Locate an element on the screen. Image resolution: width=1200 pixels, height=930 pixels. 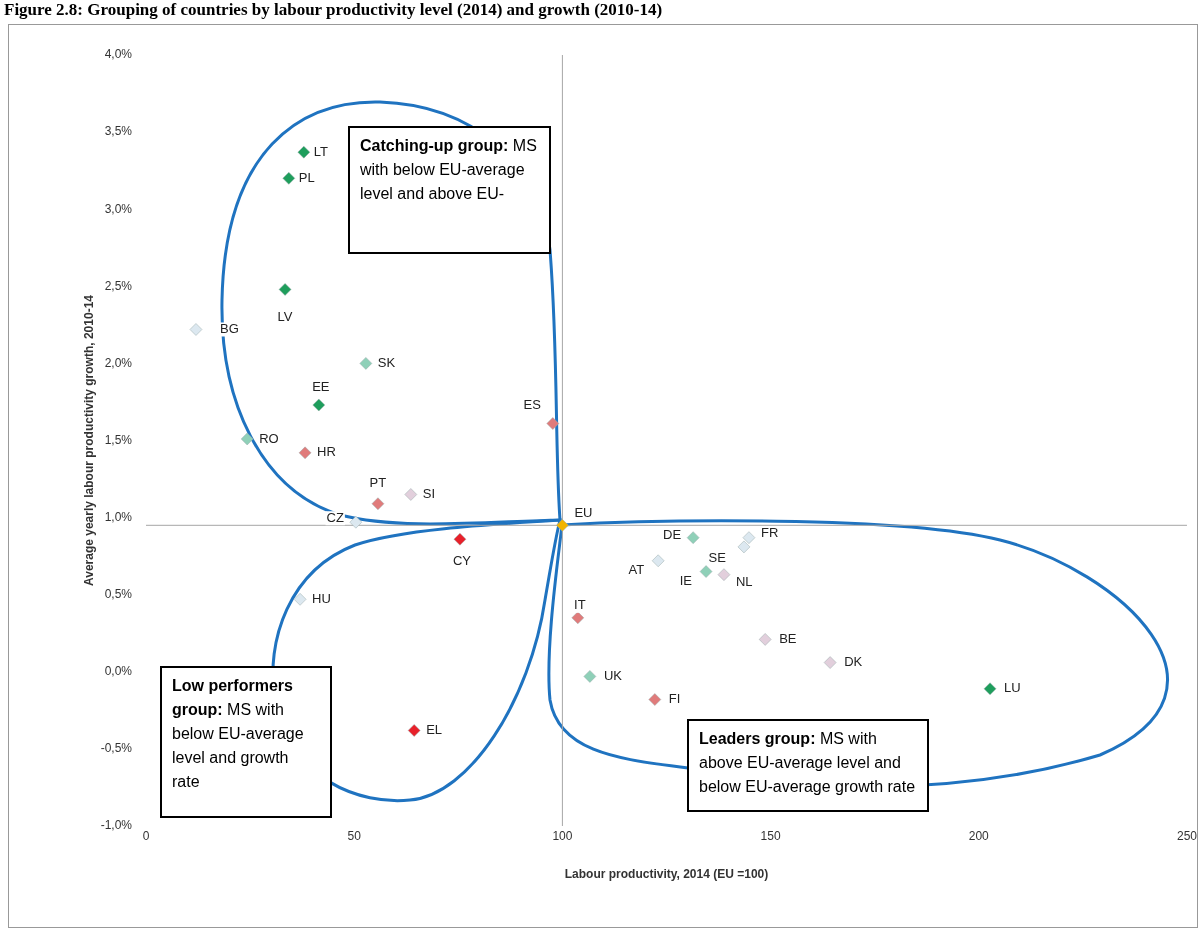
annotation: BG is located at coordinates (229, 329).